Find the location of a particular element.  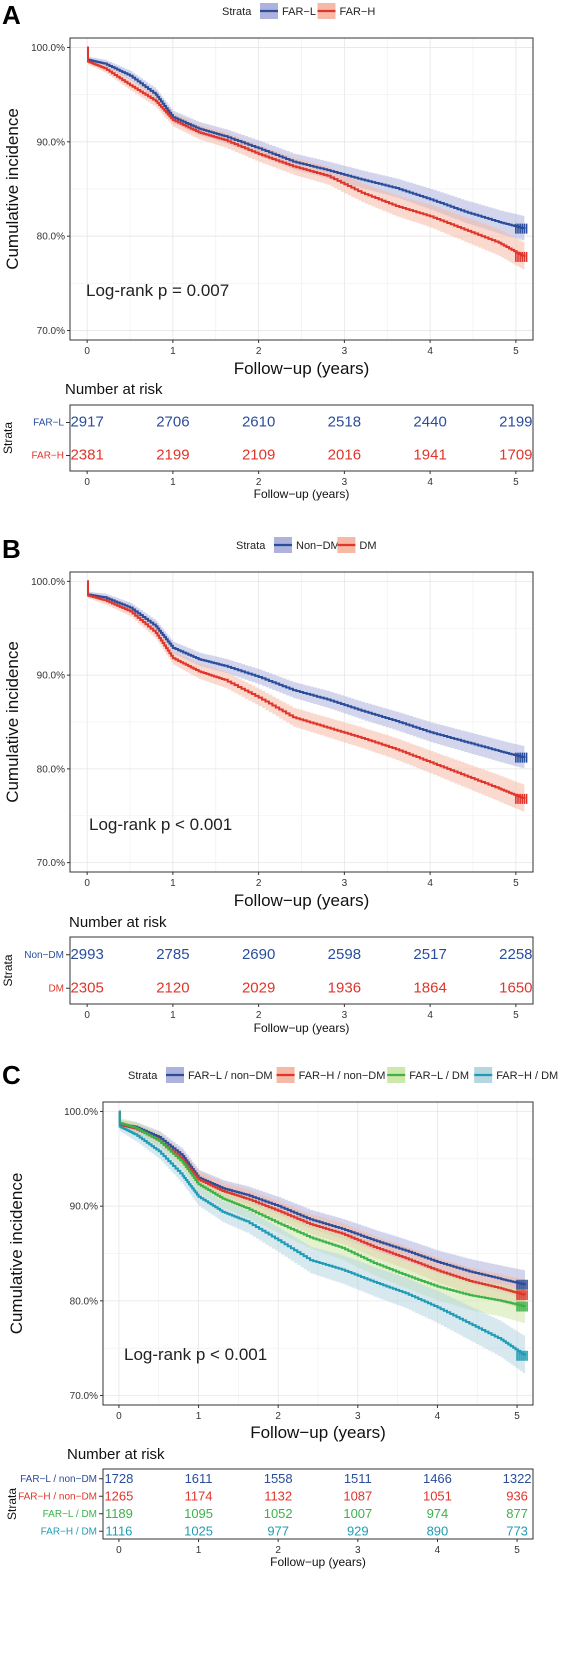

risk-cell: 1087 is located at coordinates (357, 1495).